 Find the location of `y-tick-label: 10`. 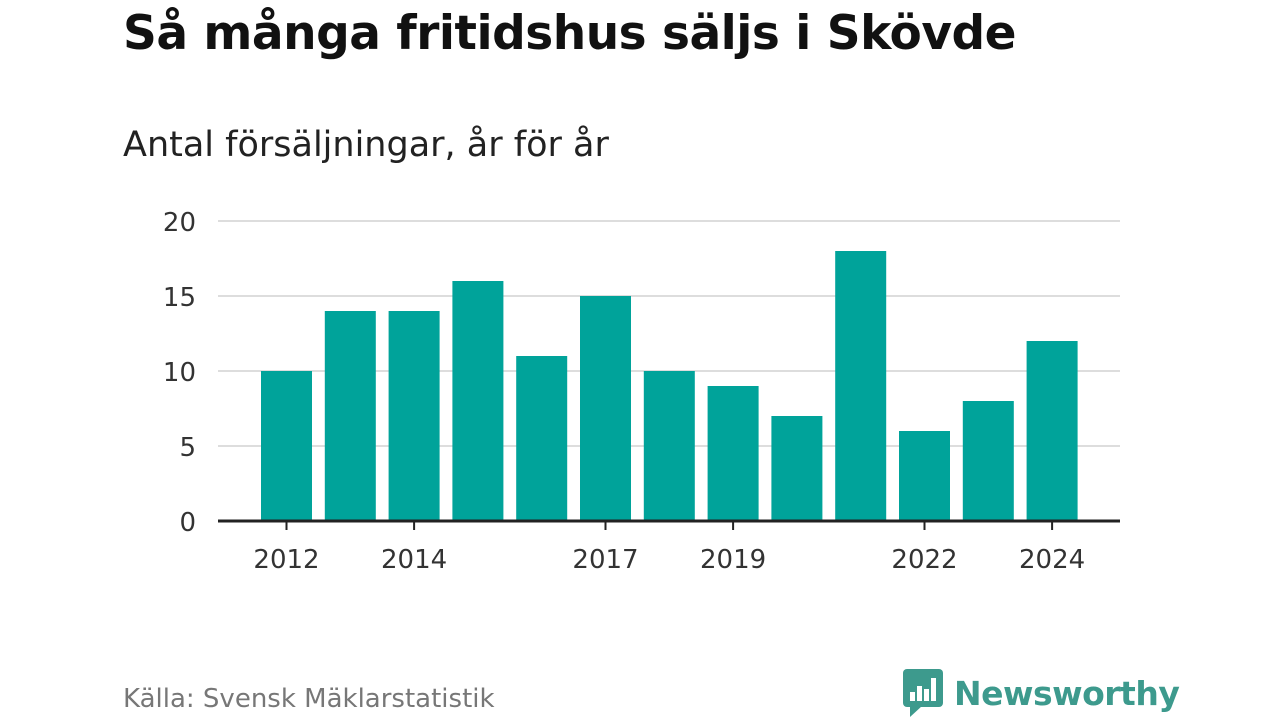

y-tick-label: 10 is located at coordinates (179, 373).